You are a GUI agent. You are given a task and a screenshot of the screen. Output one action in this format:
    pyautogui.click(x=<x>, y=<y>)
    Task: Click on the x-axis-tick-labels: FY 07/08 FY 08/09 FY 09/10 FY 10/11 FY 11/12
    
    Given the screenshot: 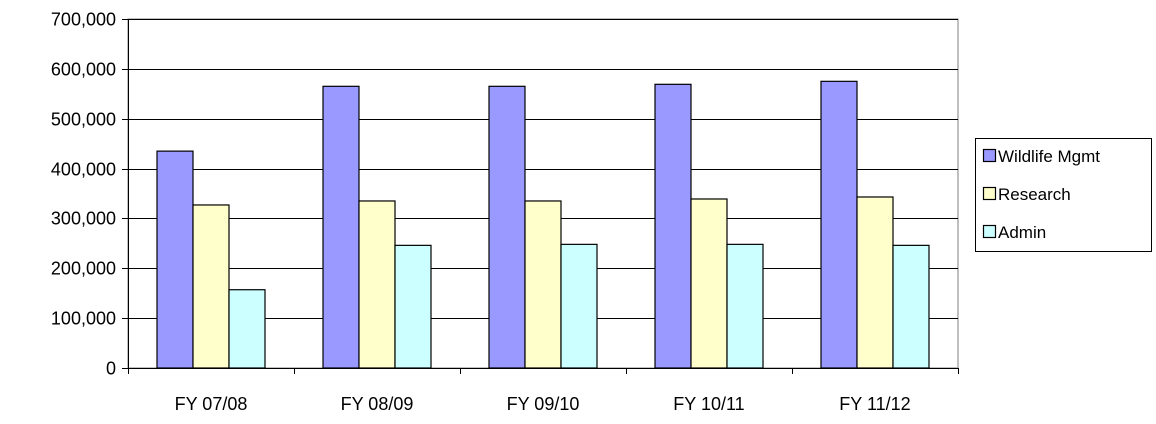 What is the action you would take?
    pyautogui.click(x=543, y=404)
    